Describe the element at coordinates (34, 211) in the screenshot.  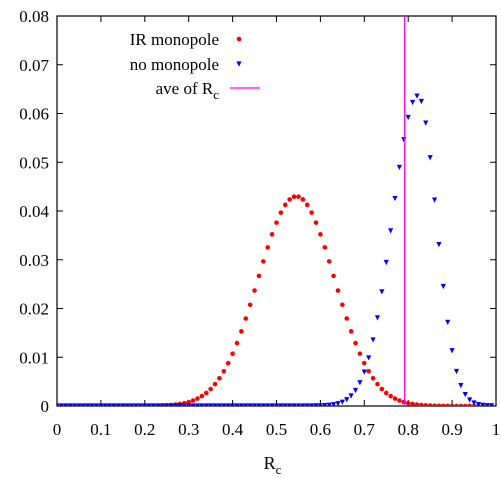
I see `y-tick-label: 0.04` at that location.